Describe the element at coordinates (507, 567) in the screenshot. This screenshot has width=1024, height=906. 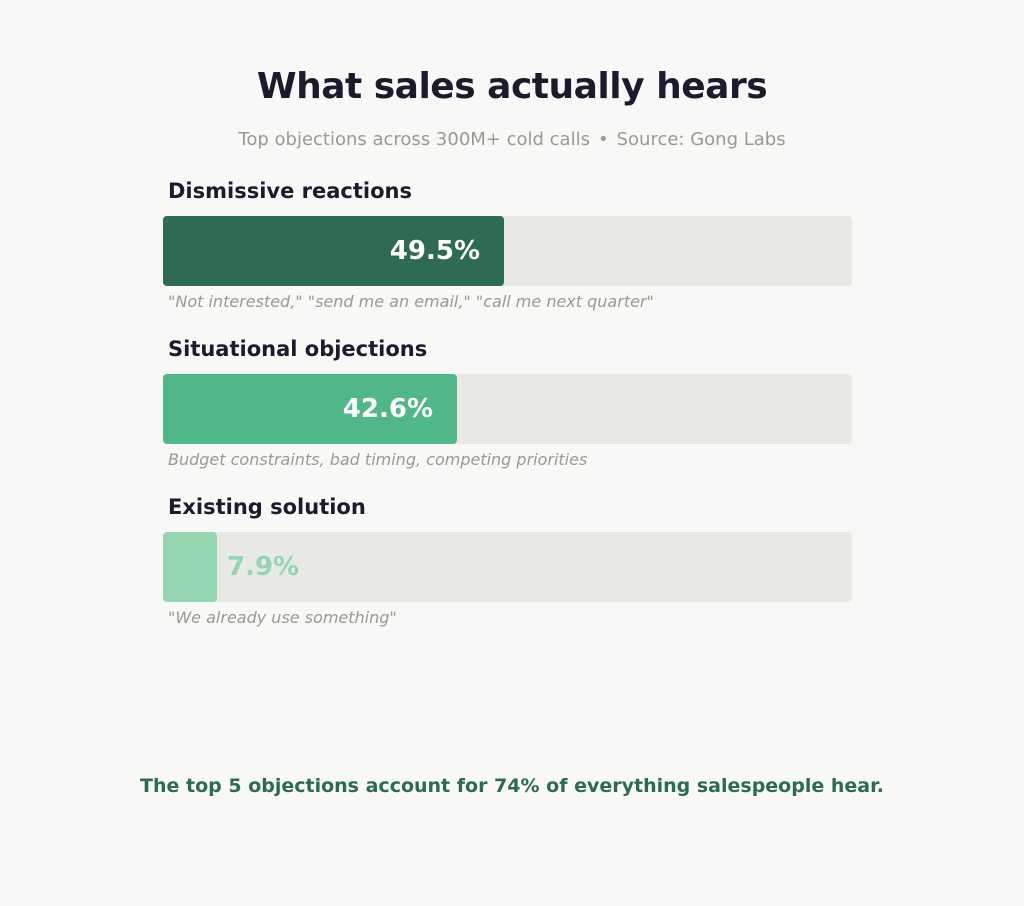
I see `bar-track: 7.9%` at that location.